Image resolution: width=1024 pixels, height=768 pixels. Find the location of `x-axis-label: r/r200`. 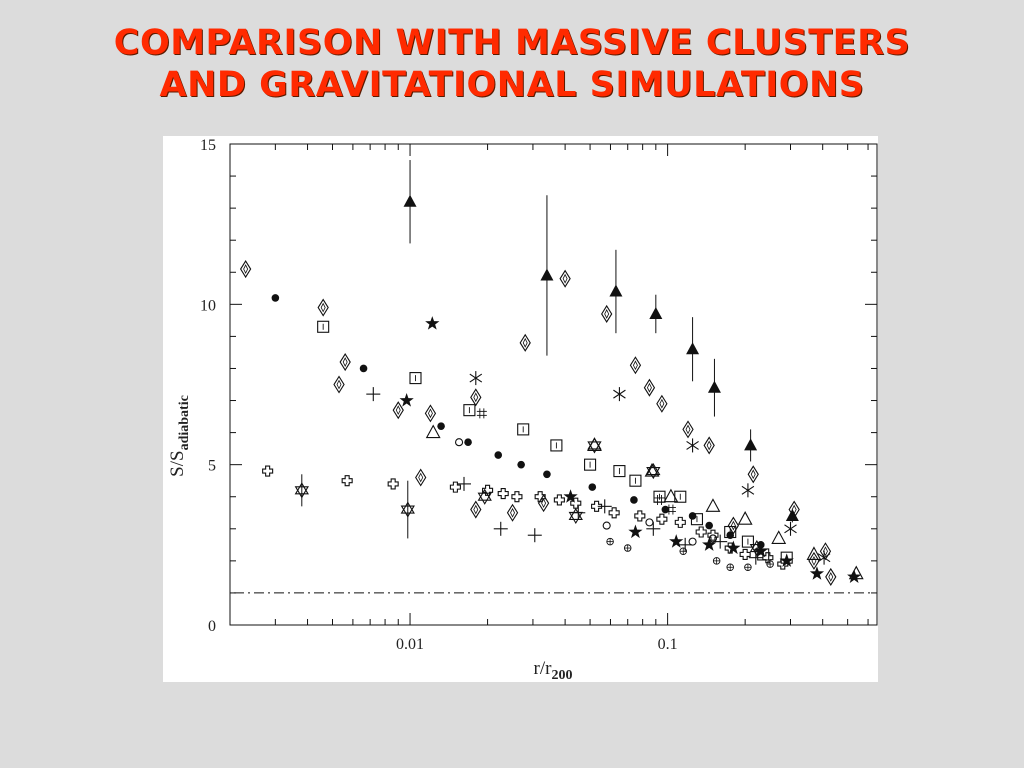

x-axis-label: r/r200 is located at coordinates (553, 670).